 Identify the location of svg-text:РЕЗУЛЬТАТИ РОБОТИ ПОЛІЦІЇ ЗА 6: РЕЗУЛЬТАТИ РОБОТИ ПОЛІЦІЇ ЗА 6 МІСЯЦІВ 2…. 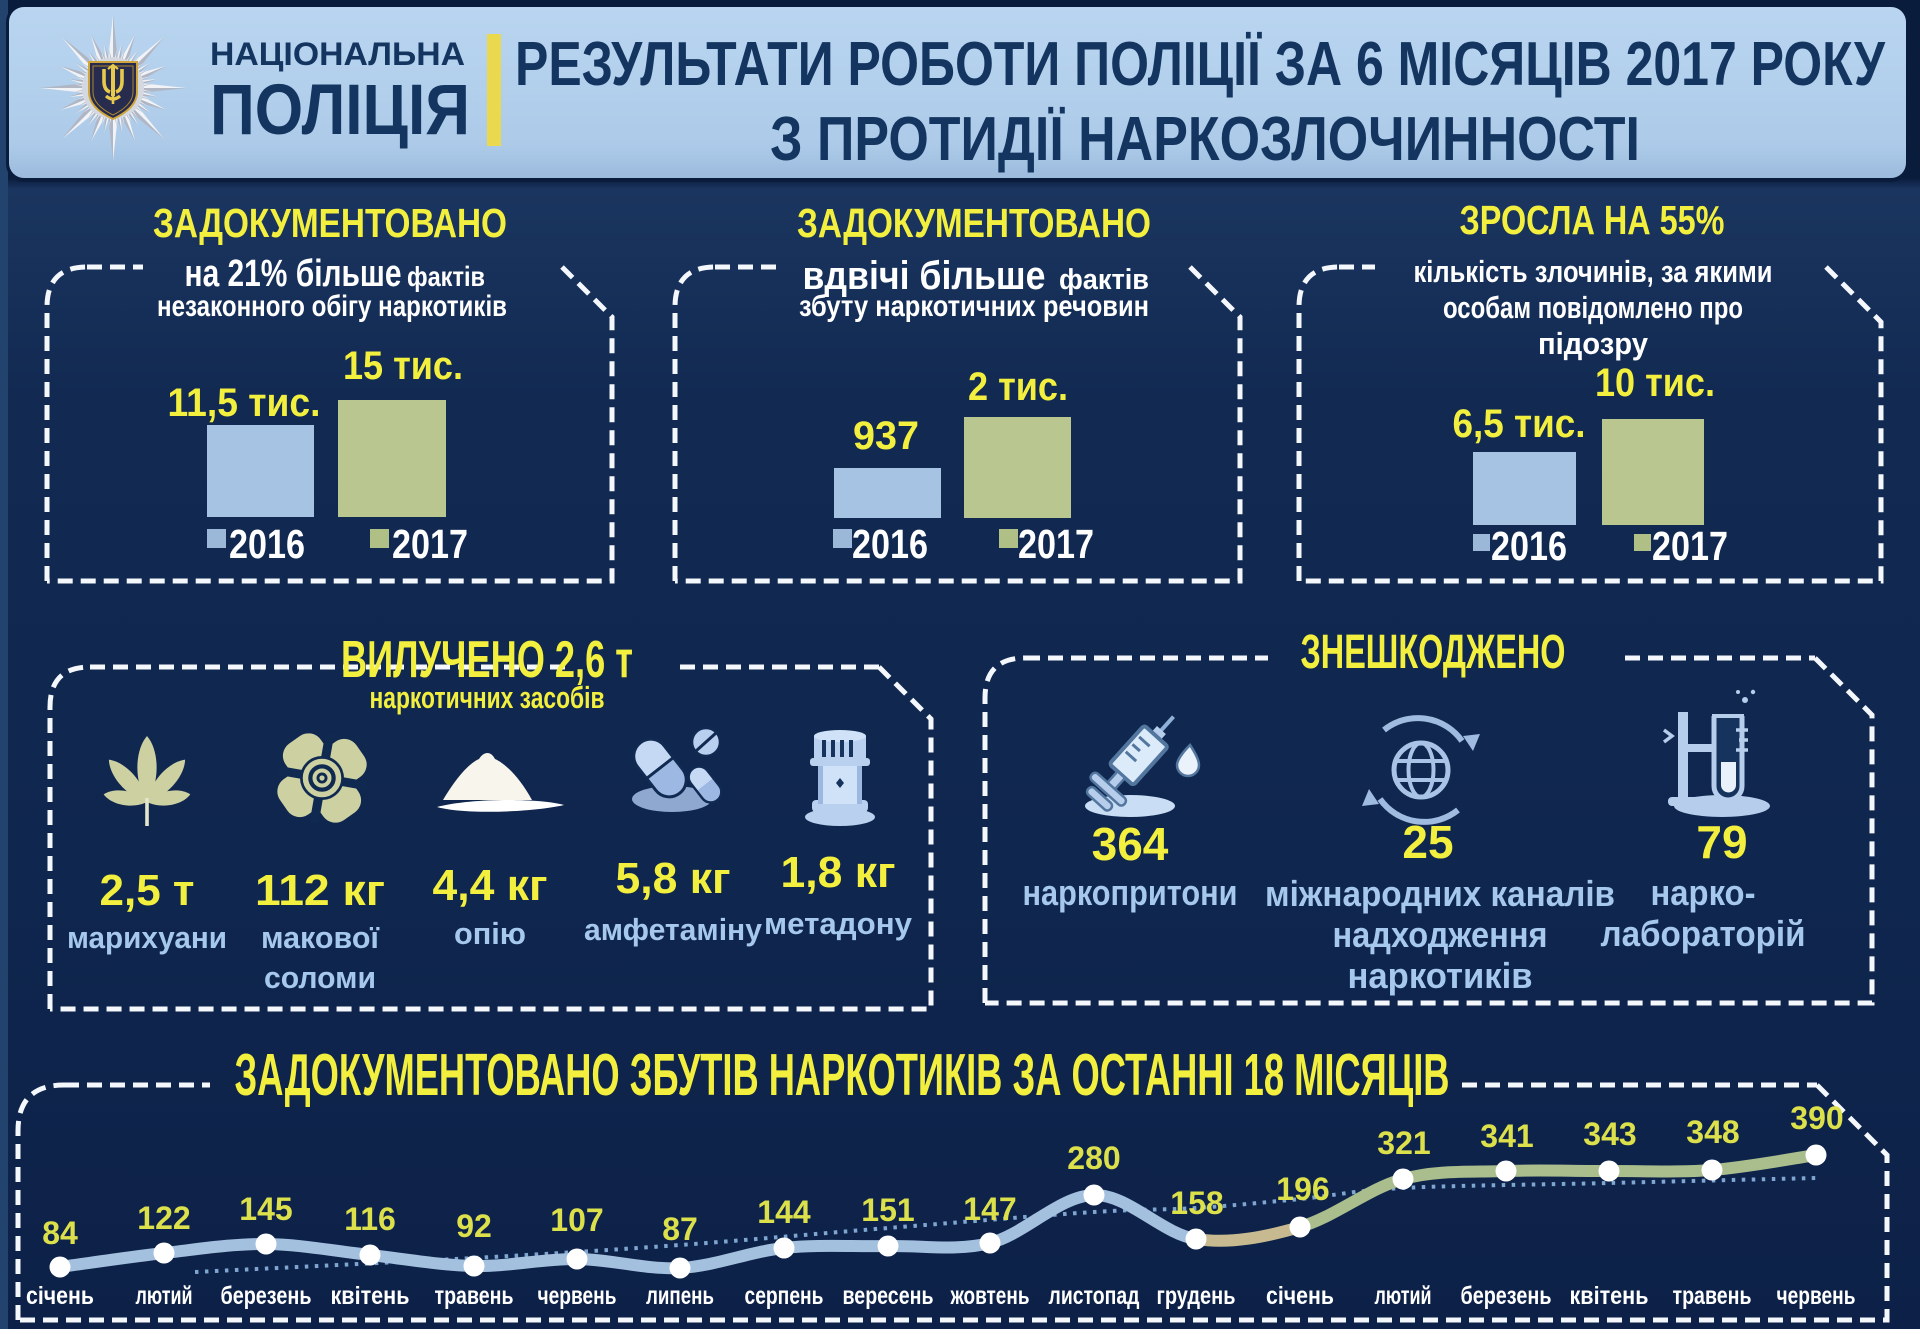
(1200, 64).